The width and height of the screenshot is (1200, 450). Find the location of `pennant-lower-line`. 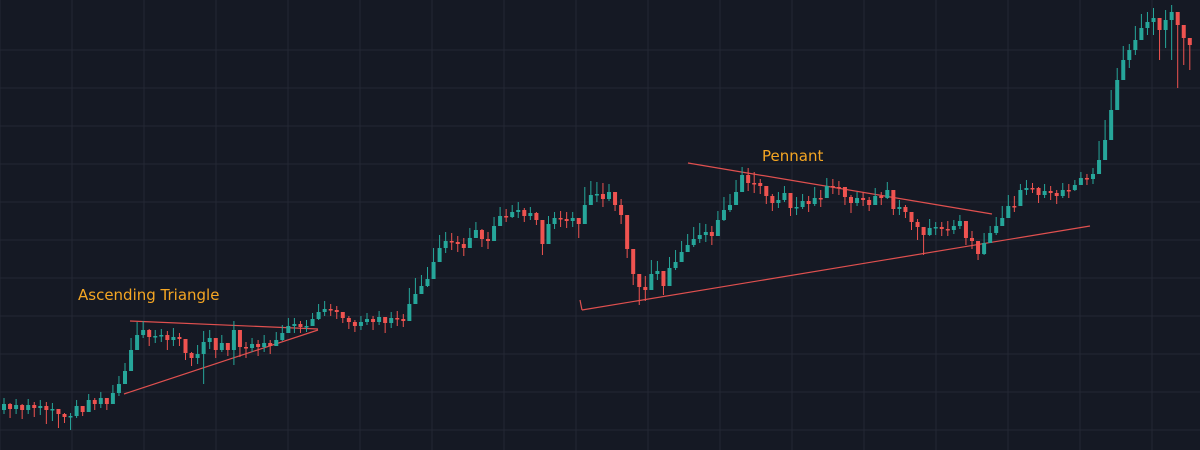

pennant-lower-line is located at coordinates (836, 268).